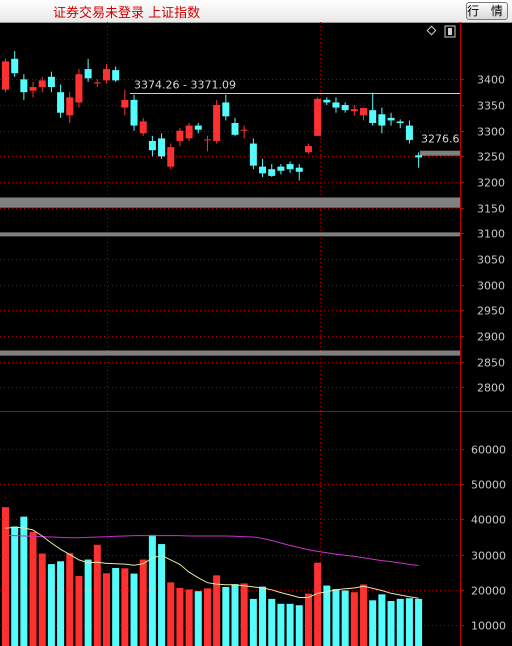 This screenshot has height=646, width=512. I want to click on panel-toggle-icon, so click(450, 31).